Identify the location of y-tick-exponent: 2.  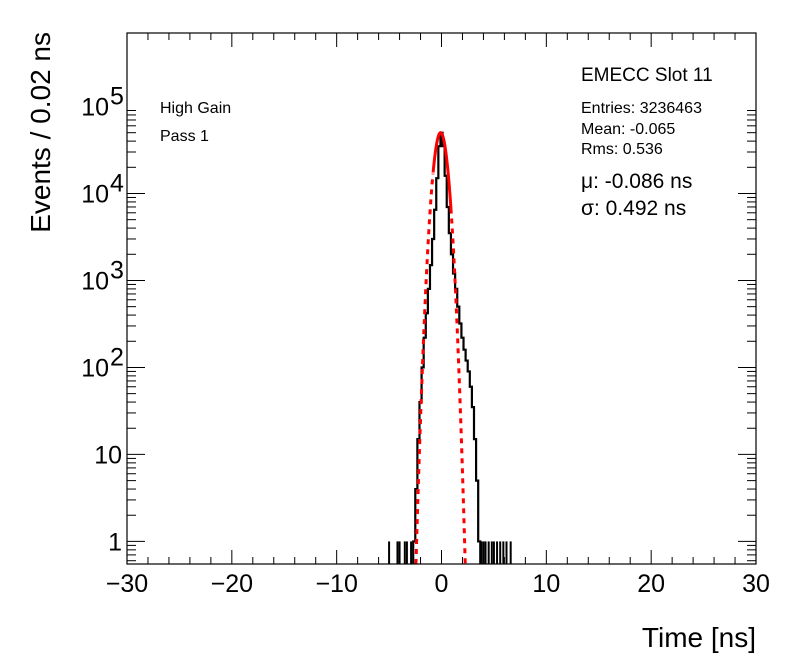
(117, 357).